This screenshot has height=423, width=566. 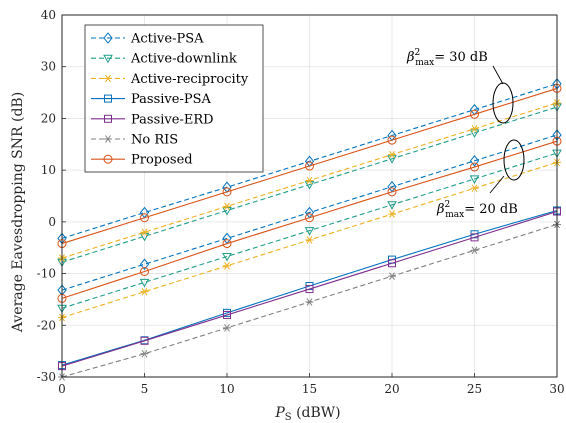 I want to click on y-tick-label: -20, so click(x=46, y=325).